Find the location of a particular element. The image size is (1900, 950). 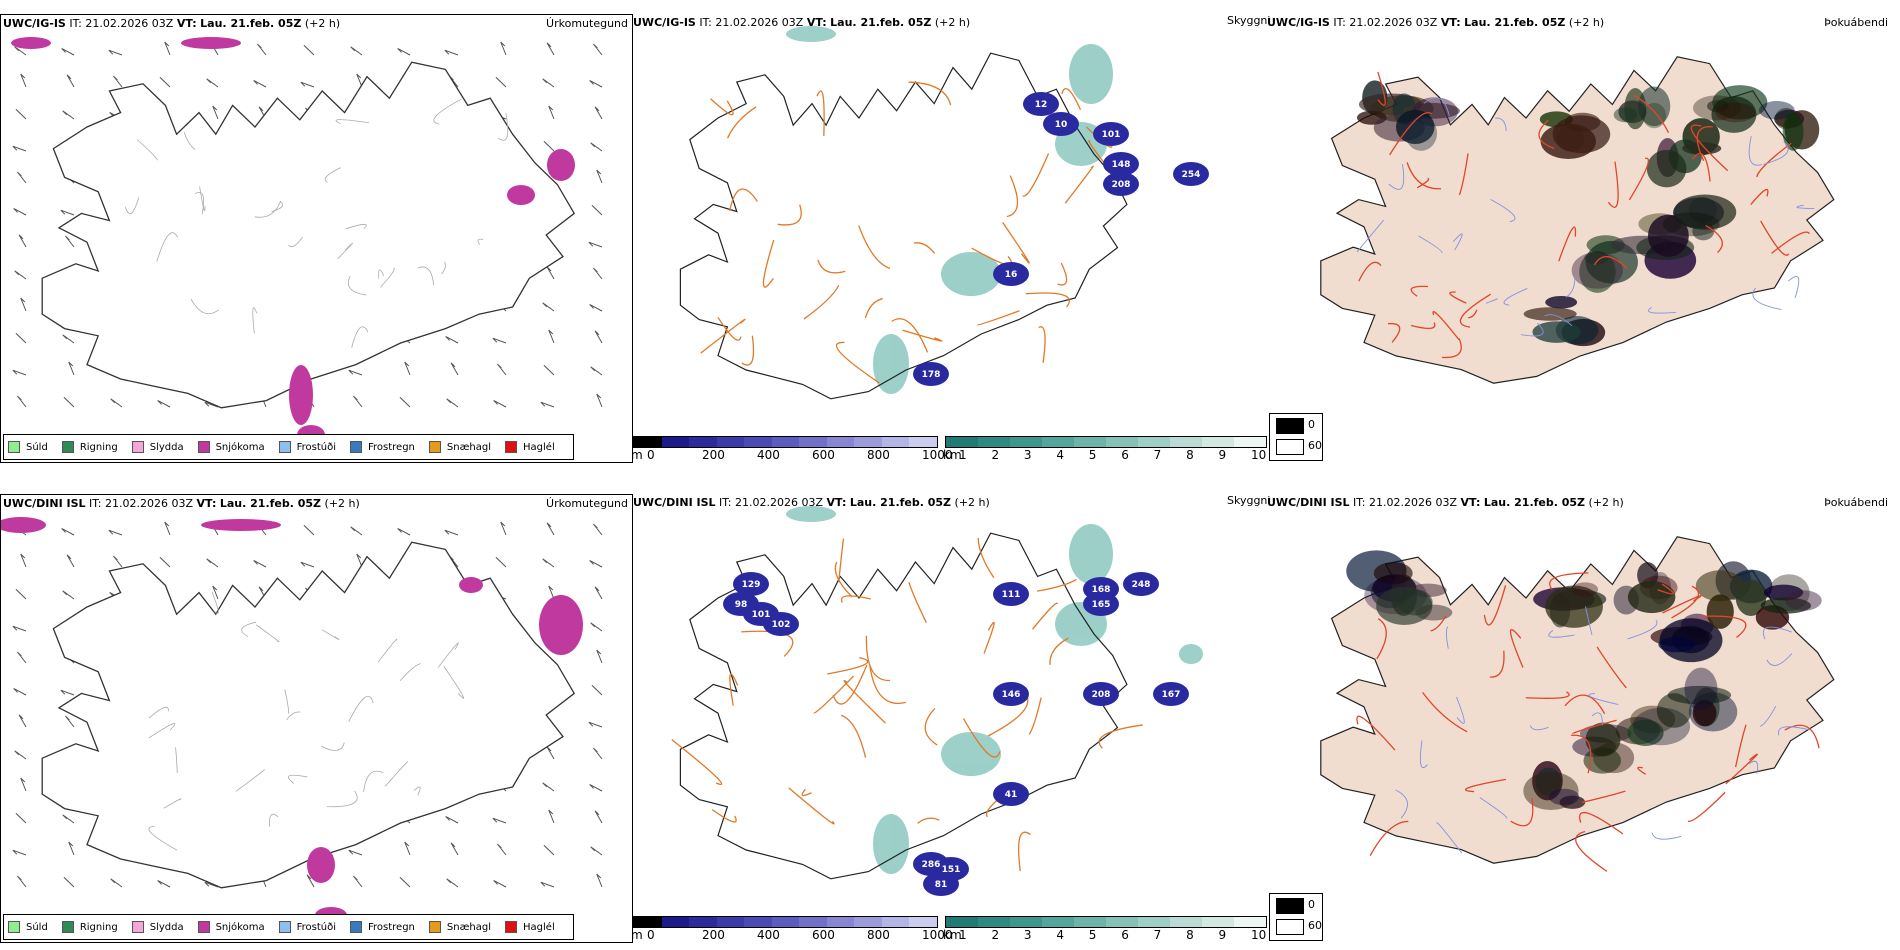

ceiling-value: 286 is located at coordinates (931, 865).